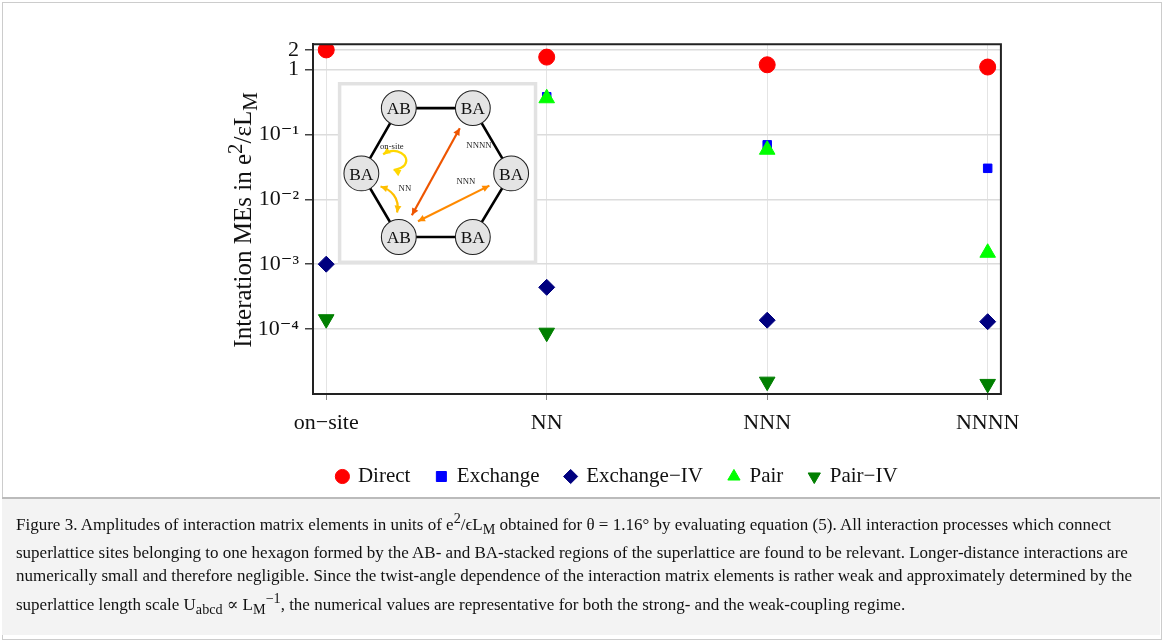  I want to click on legend-label: Pair, so click(766, 475).